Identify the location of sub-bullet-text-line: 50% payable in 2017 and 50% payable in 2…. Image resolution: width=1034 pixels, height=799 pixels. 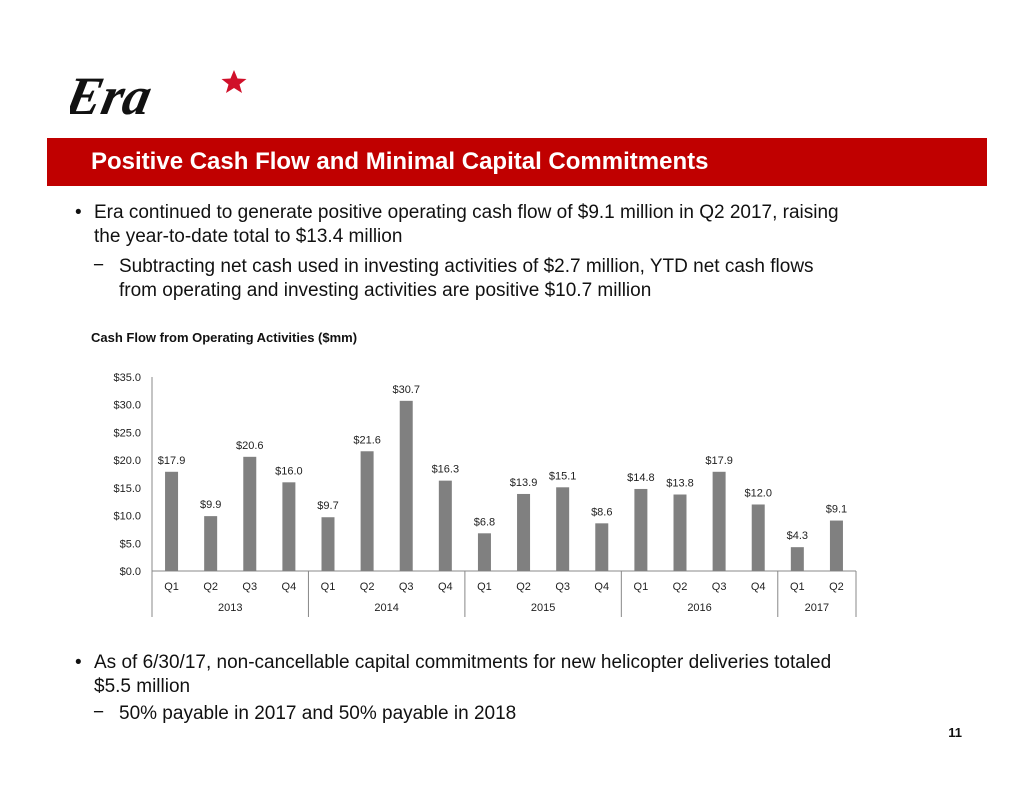
(318, 713).